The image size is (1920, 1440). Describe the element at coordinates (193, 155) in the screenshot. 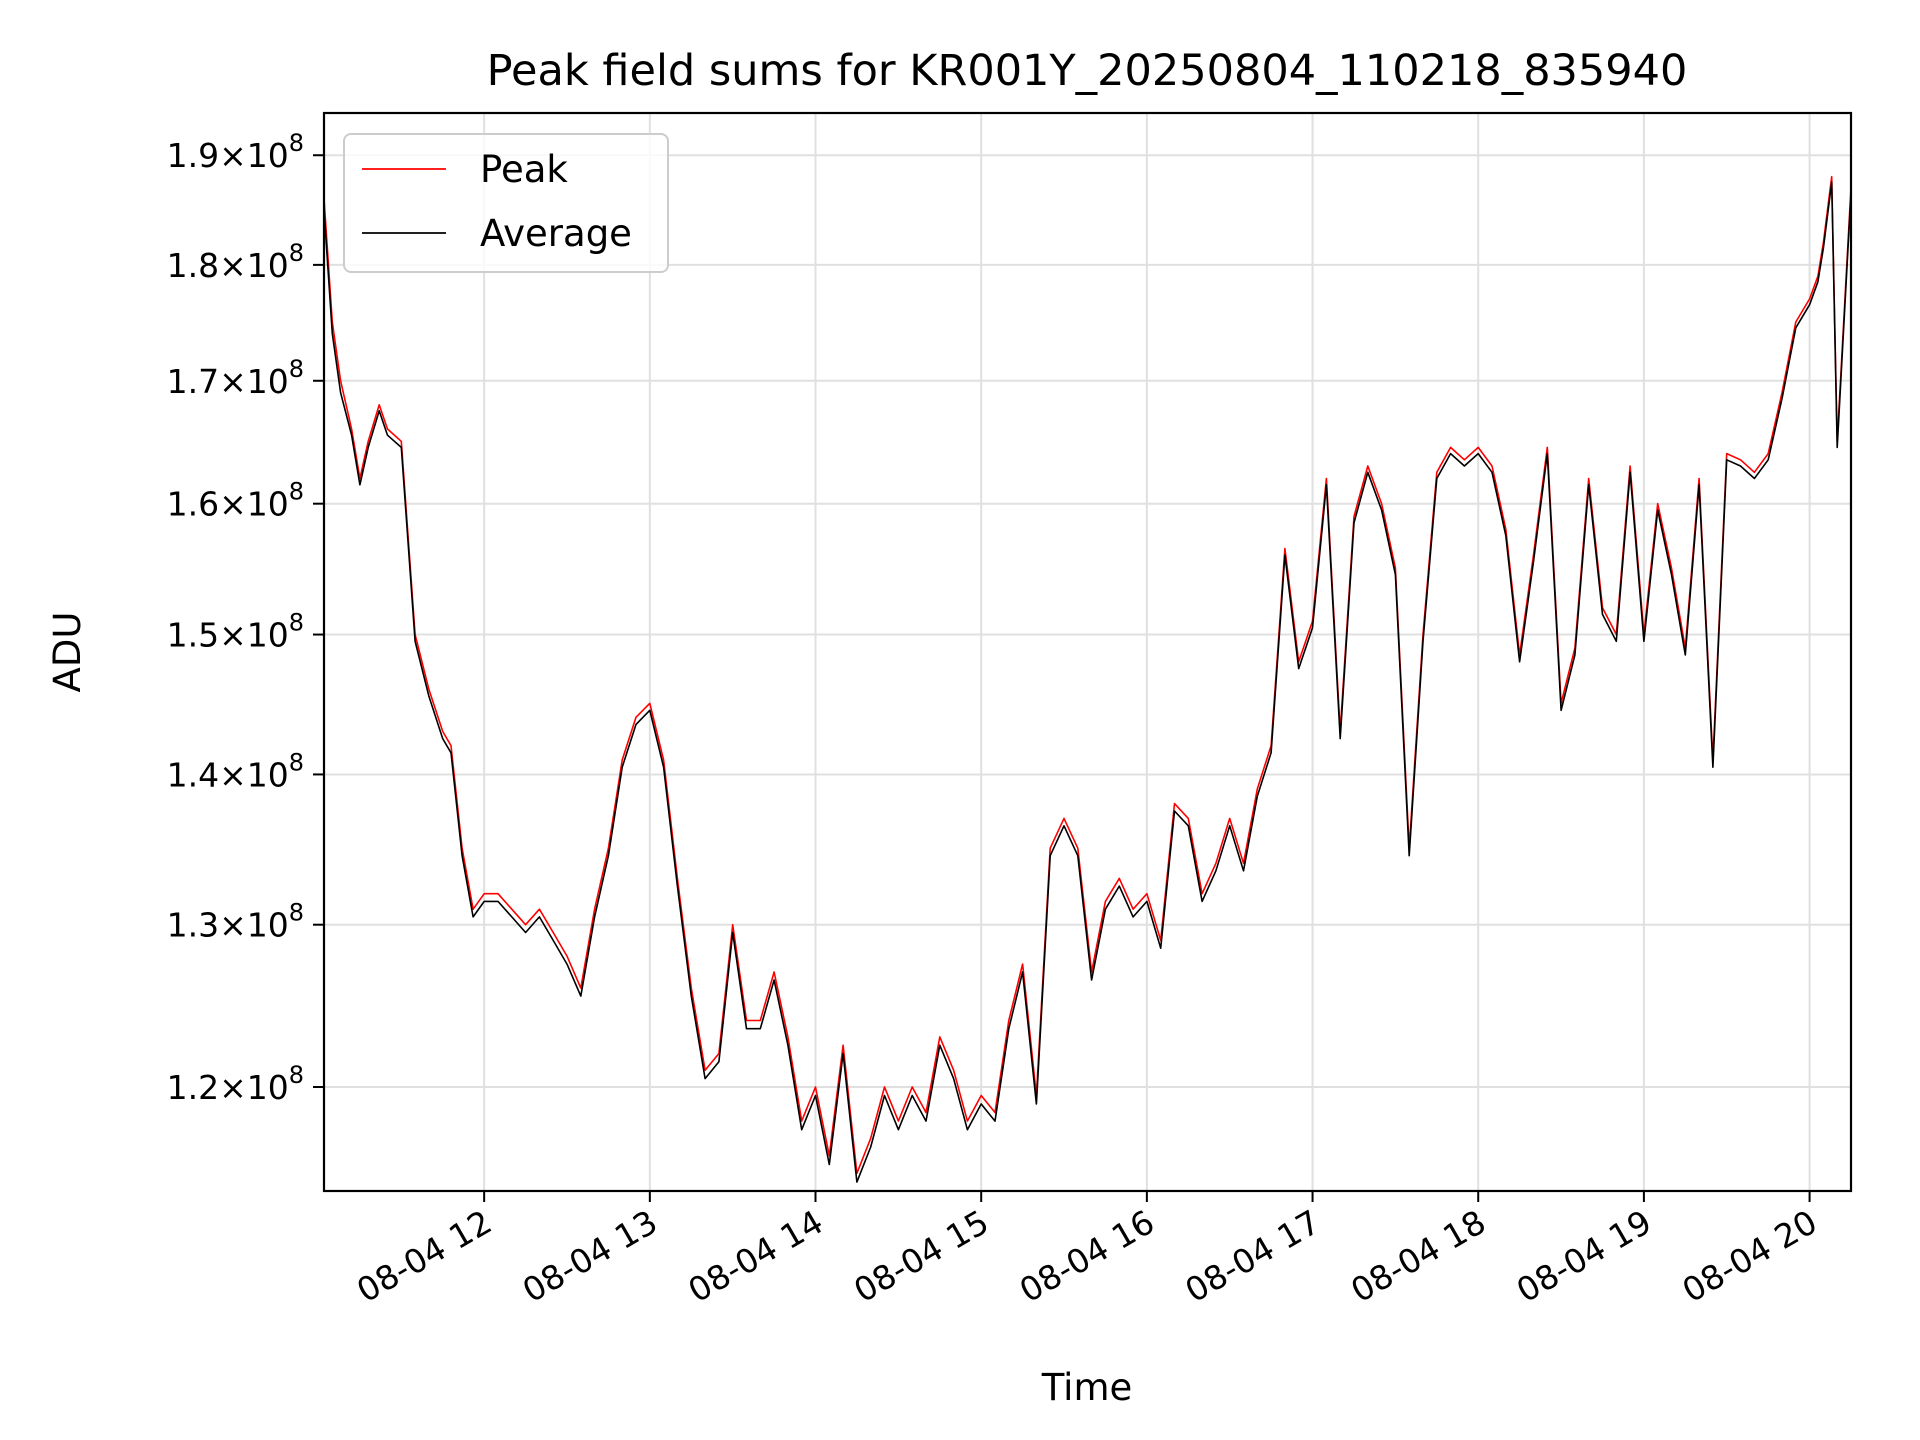

I see `y-tick-mantissa: 1.9` at that location.